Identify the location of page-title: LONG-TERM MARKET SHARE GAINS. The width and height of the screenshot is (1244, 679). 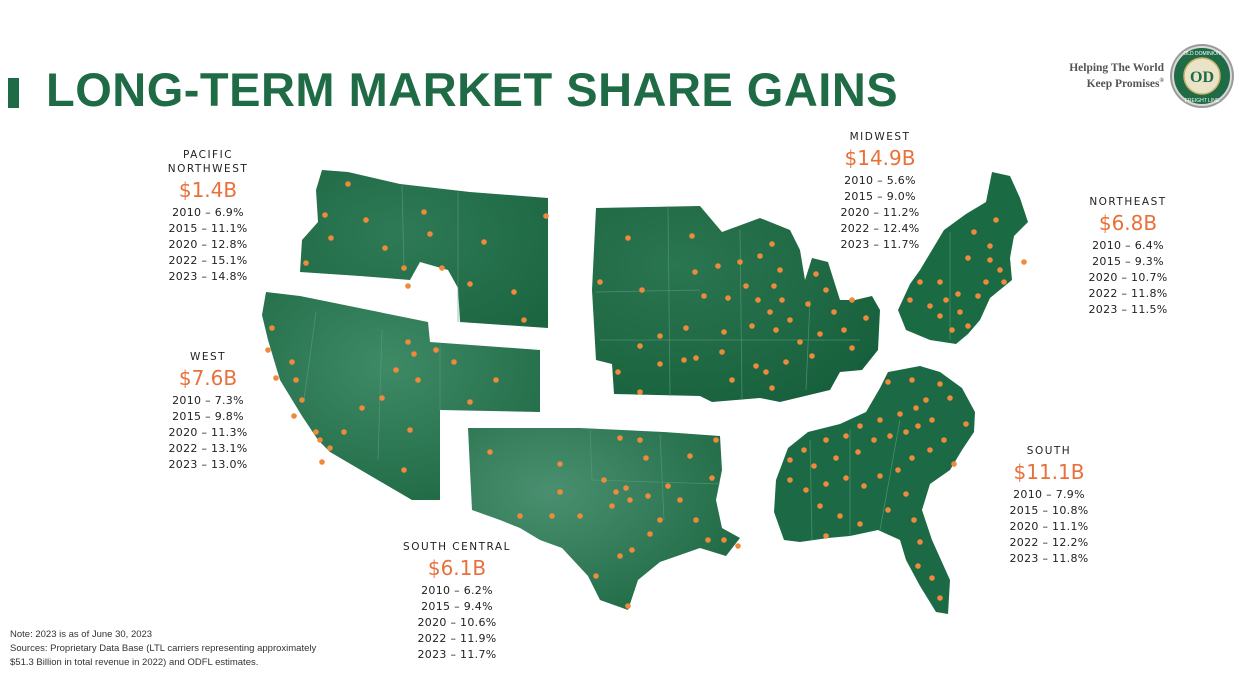
(472, 89).